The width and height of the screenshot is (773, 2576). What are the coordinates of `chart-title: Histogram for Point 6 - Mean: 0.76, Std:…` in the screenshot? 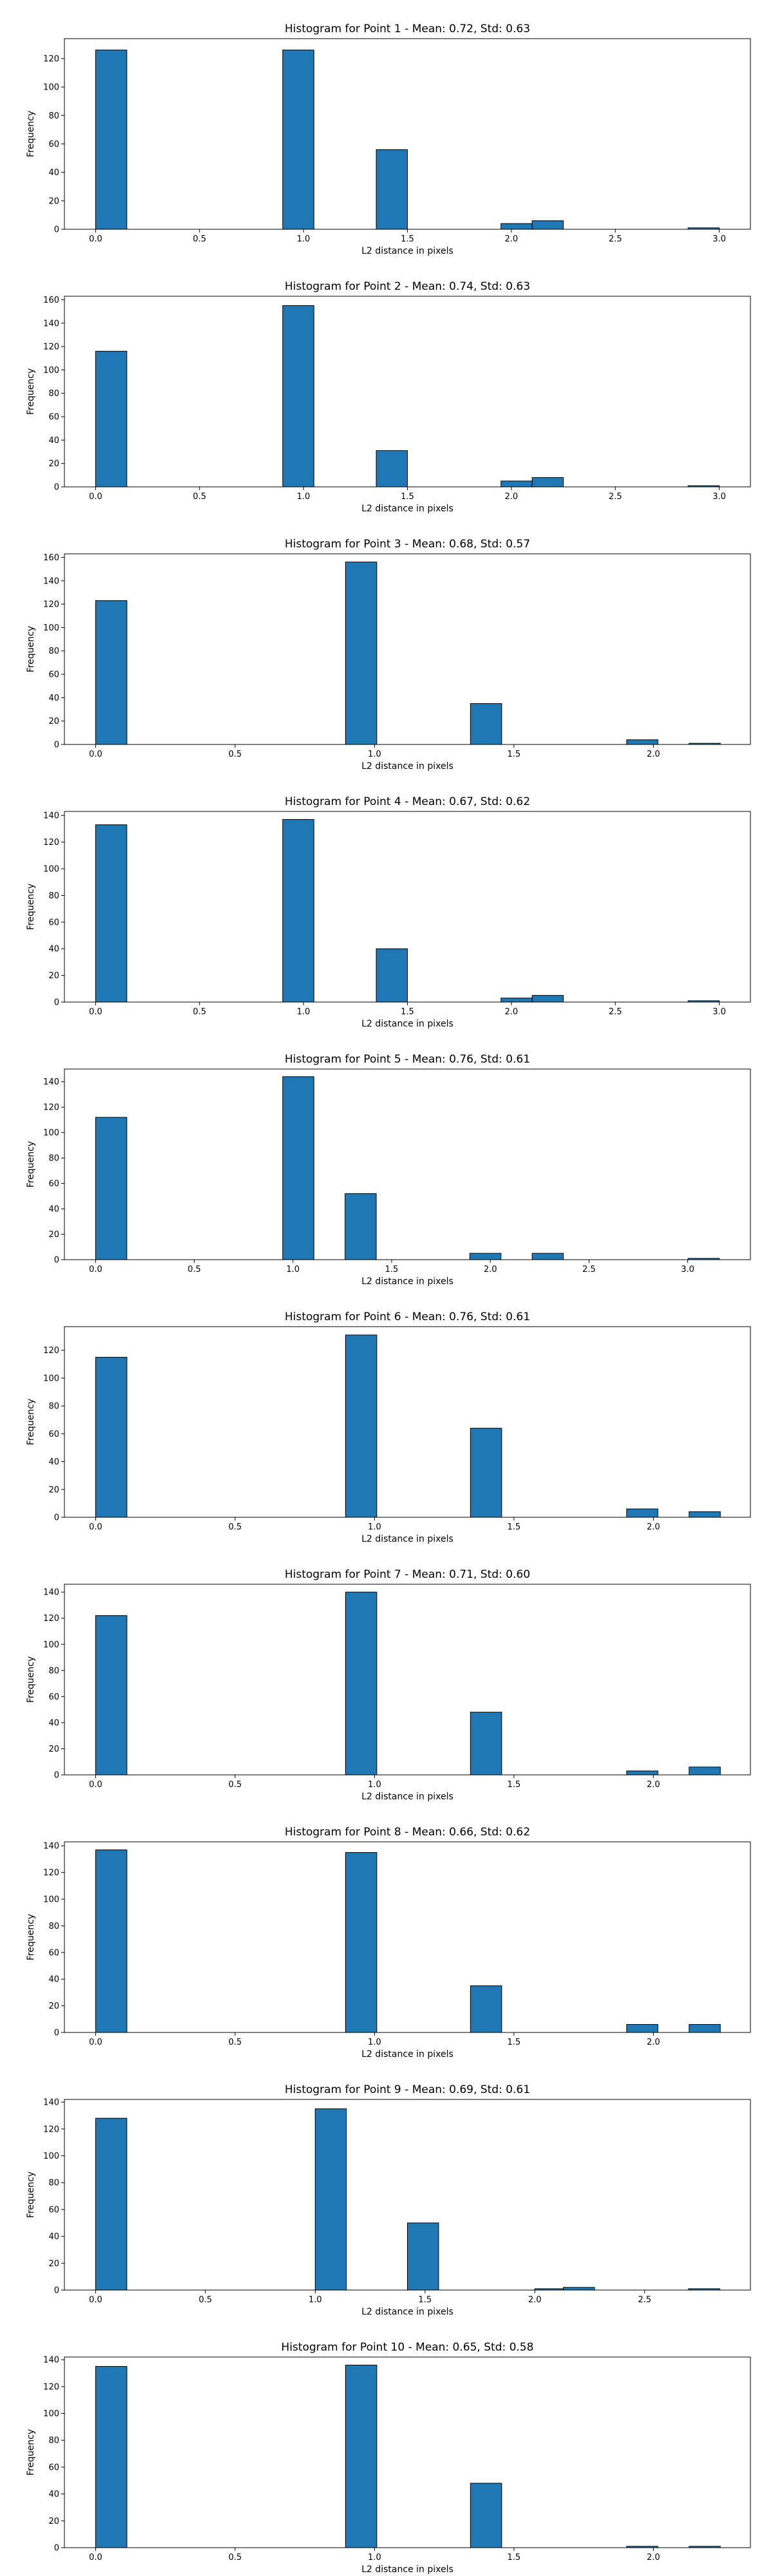 It's located at (407, 1317).